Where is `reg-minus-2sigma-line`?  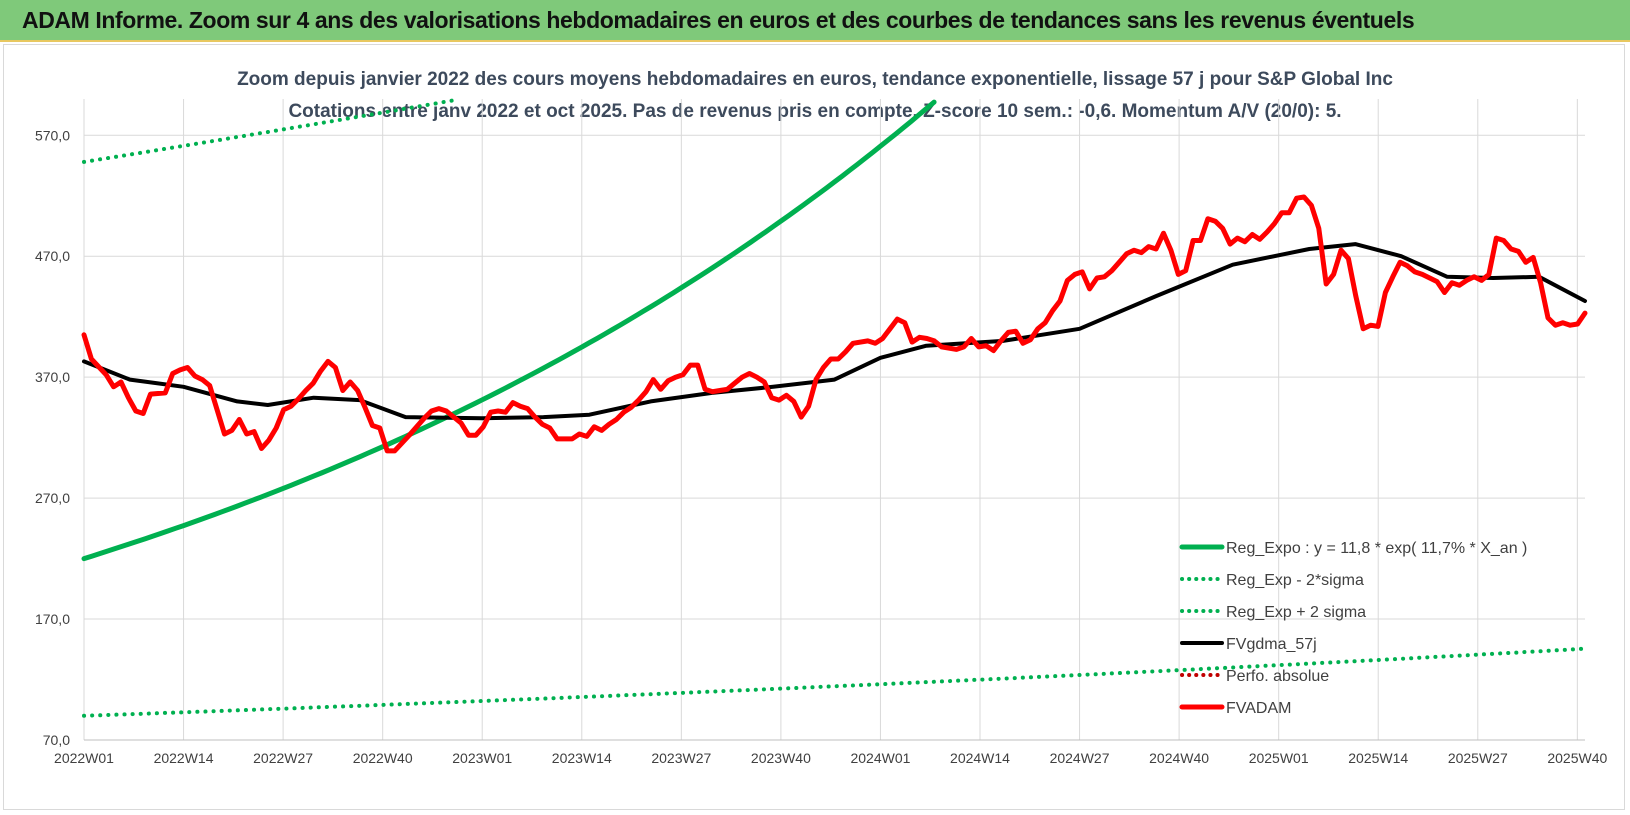
reg-minus-2sigma-line is located at coordinates (834, 682).